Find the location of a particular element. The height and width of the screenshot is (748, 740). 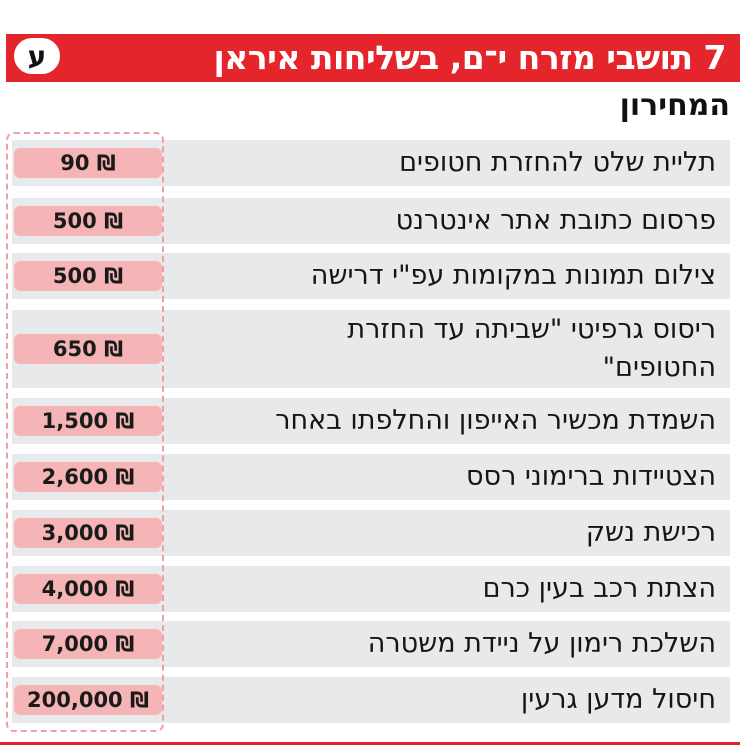

table-row: צילום תמונות במקומות עפ"י דרישה 500 ₪ is located at coordinates (371, 276).